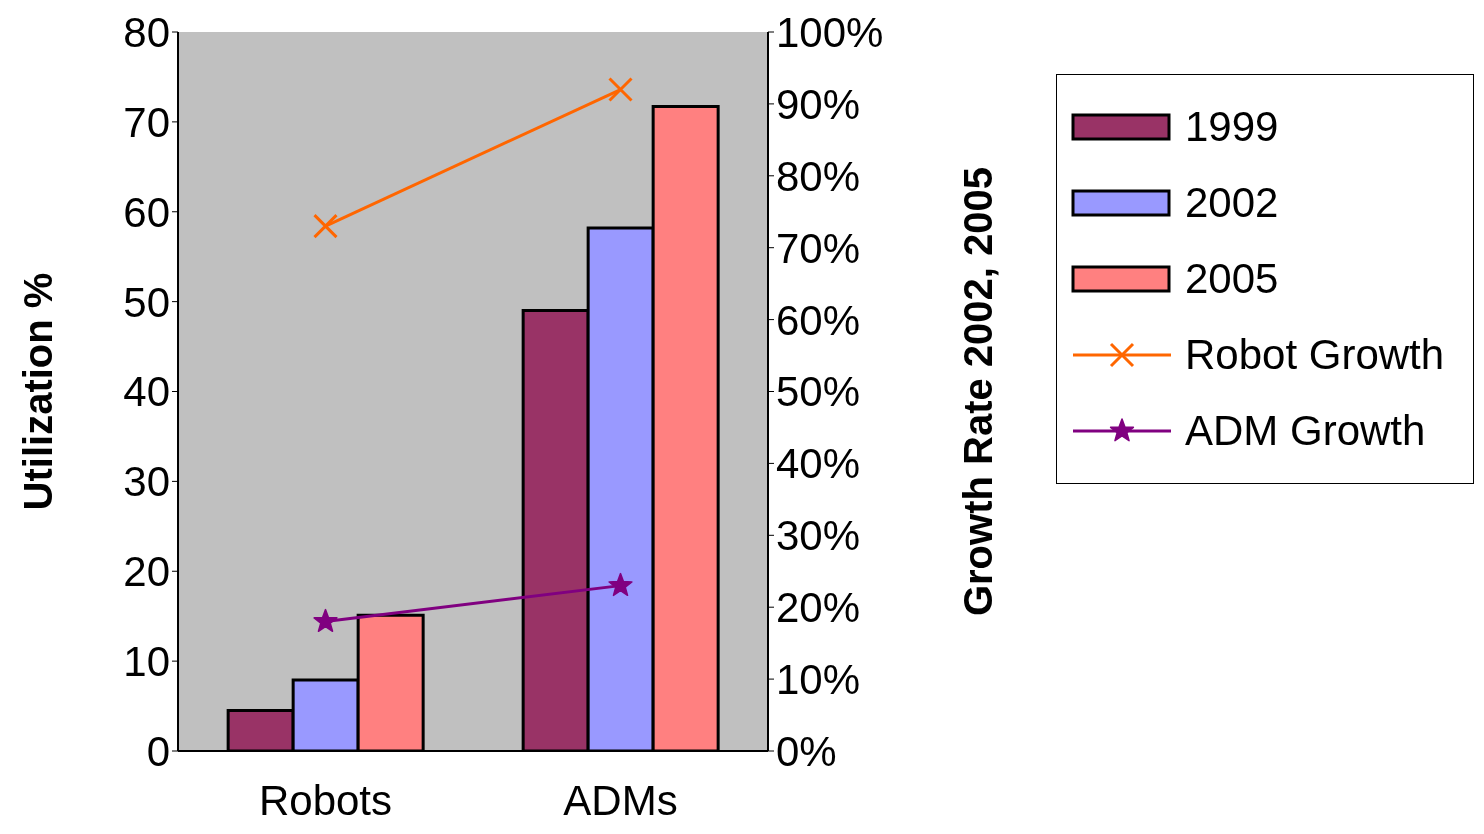 The image size is (1484, 834). Describe the element at coordinates (1315, 355) in the screenshot. I see `legend-label: Robot Growth` at that location.